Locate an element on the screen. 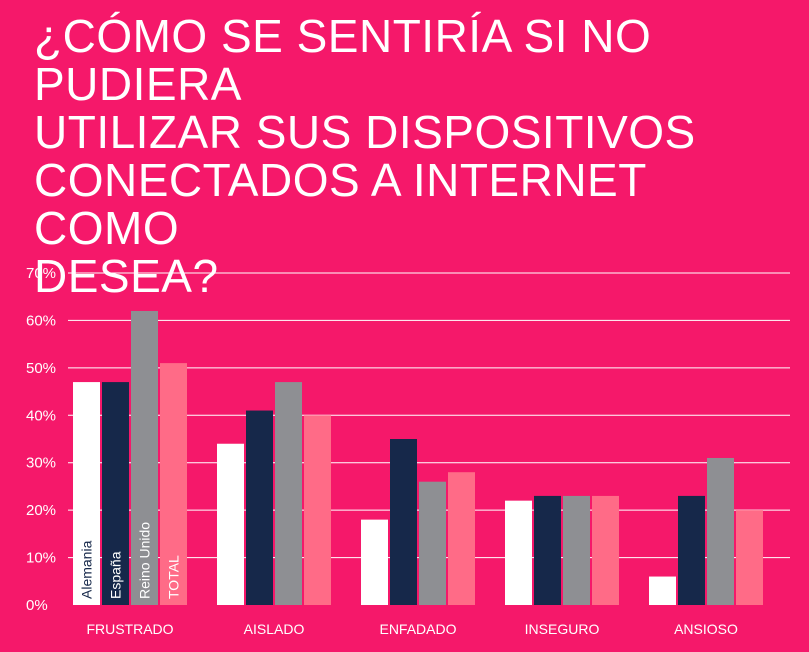 The height and width of the screenshot is (652, 809). bar-frustrado-alemania is located at coordinates (86, 493).